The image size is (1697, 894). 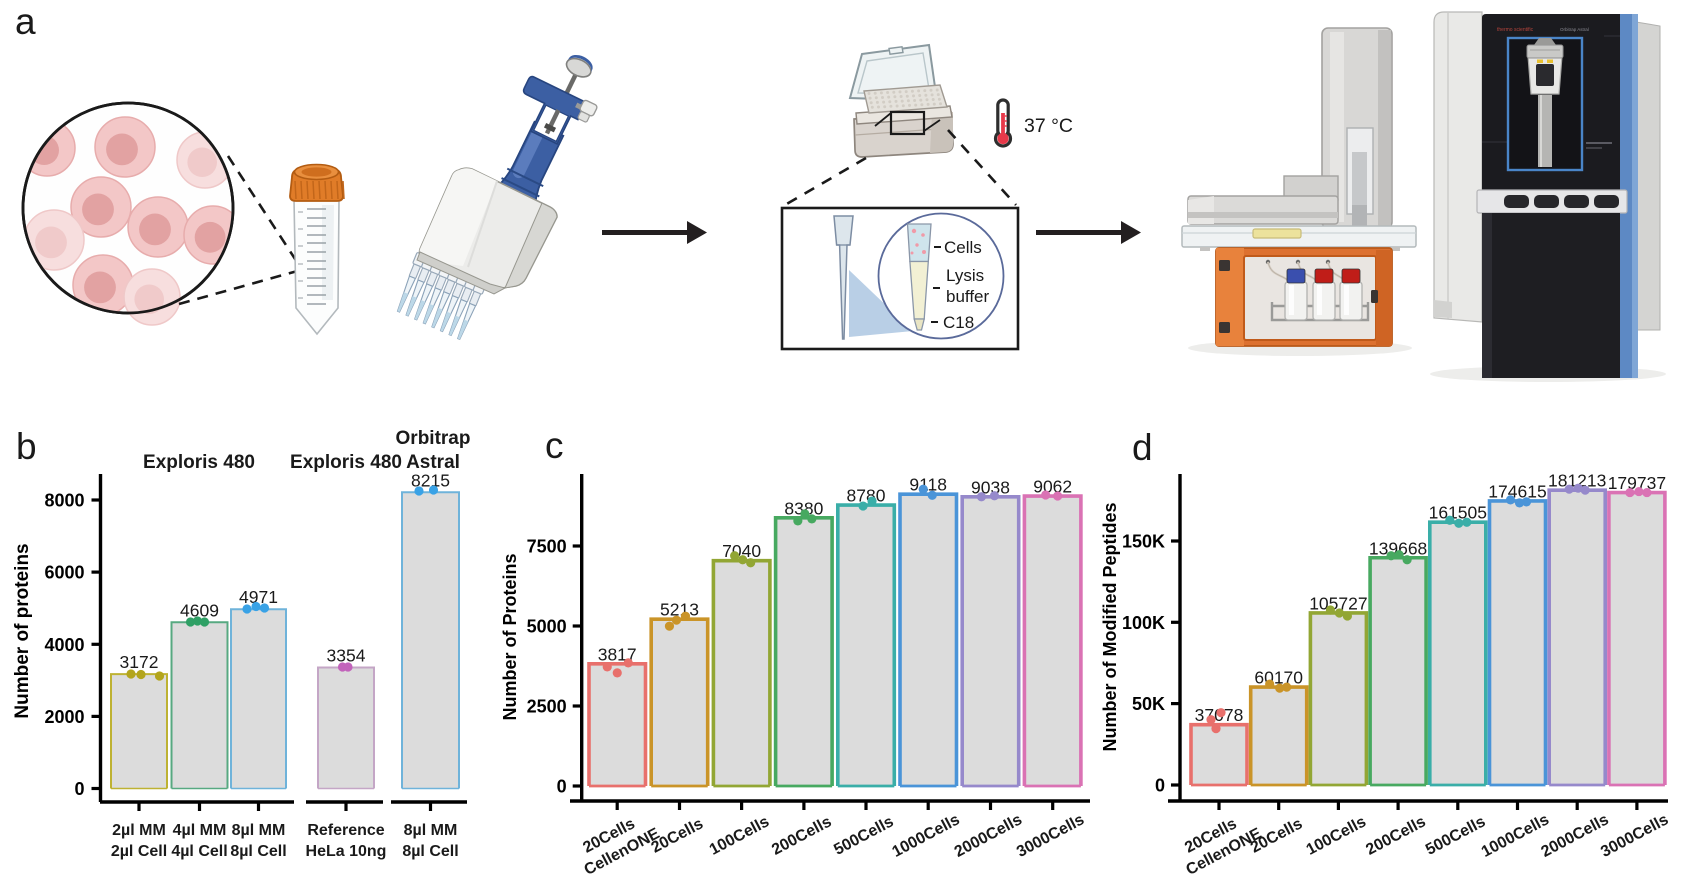 I want to click on svg-text: 9062, so click(x=1052, y=487).